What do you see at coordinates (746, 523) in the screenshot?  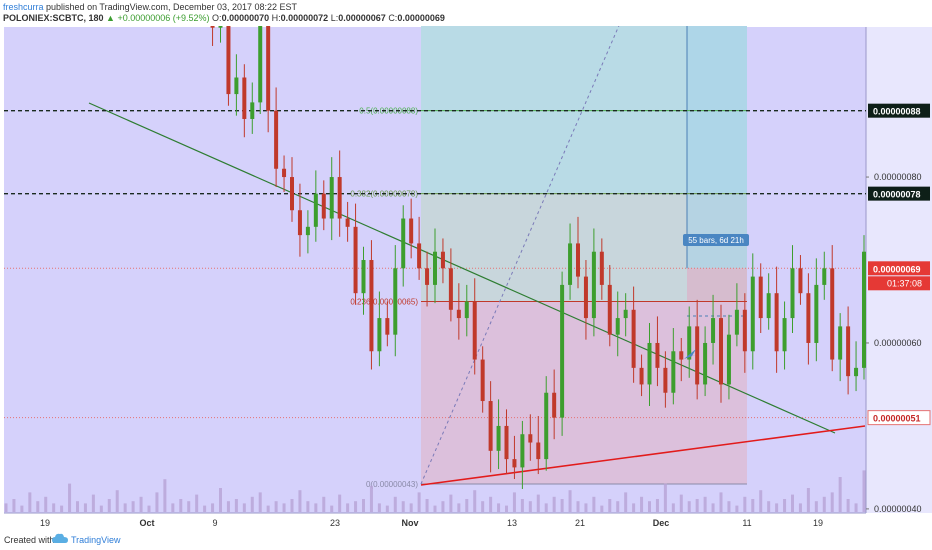 I see `x-tick-label: 11` at bounding box center [746, 523].